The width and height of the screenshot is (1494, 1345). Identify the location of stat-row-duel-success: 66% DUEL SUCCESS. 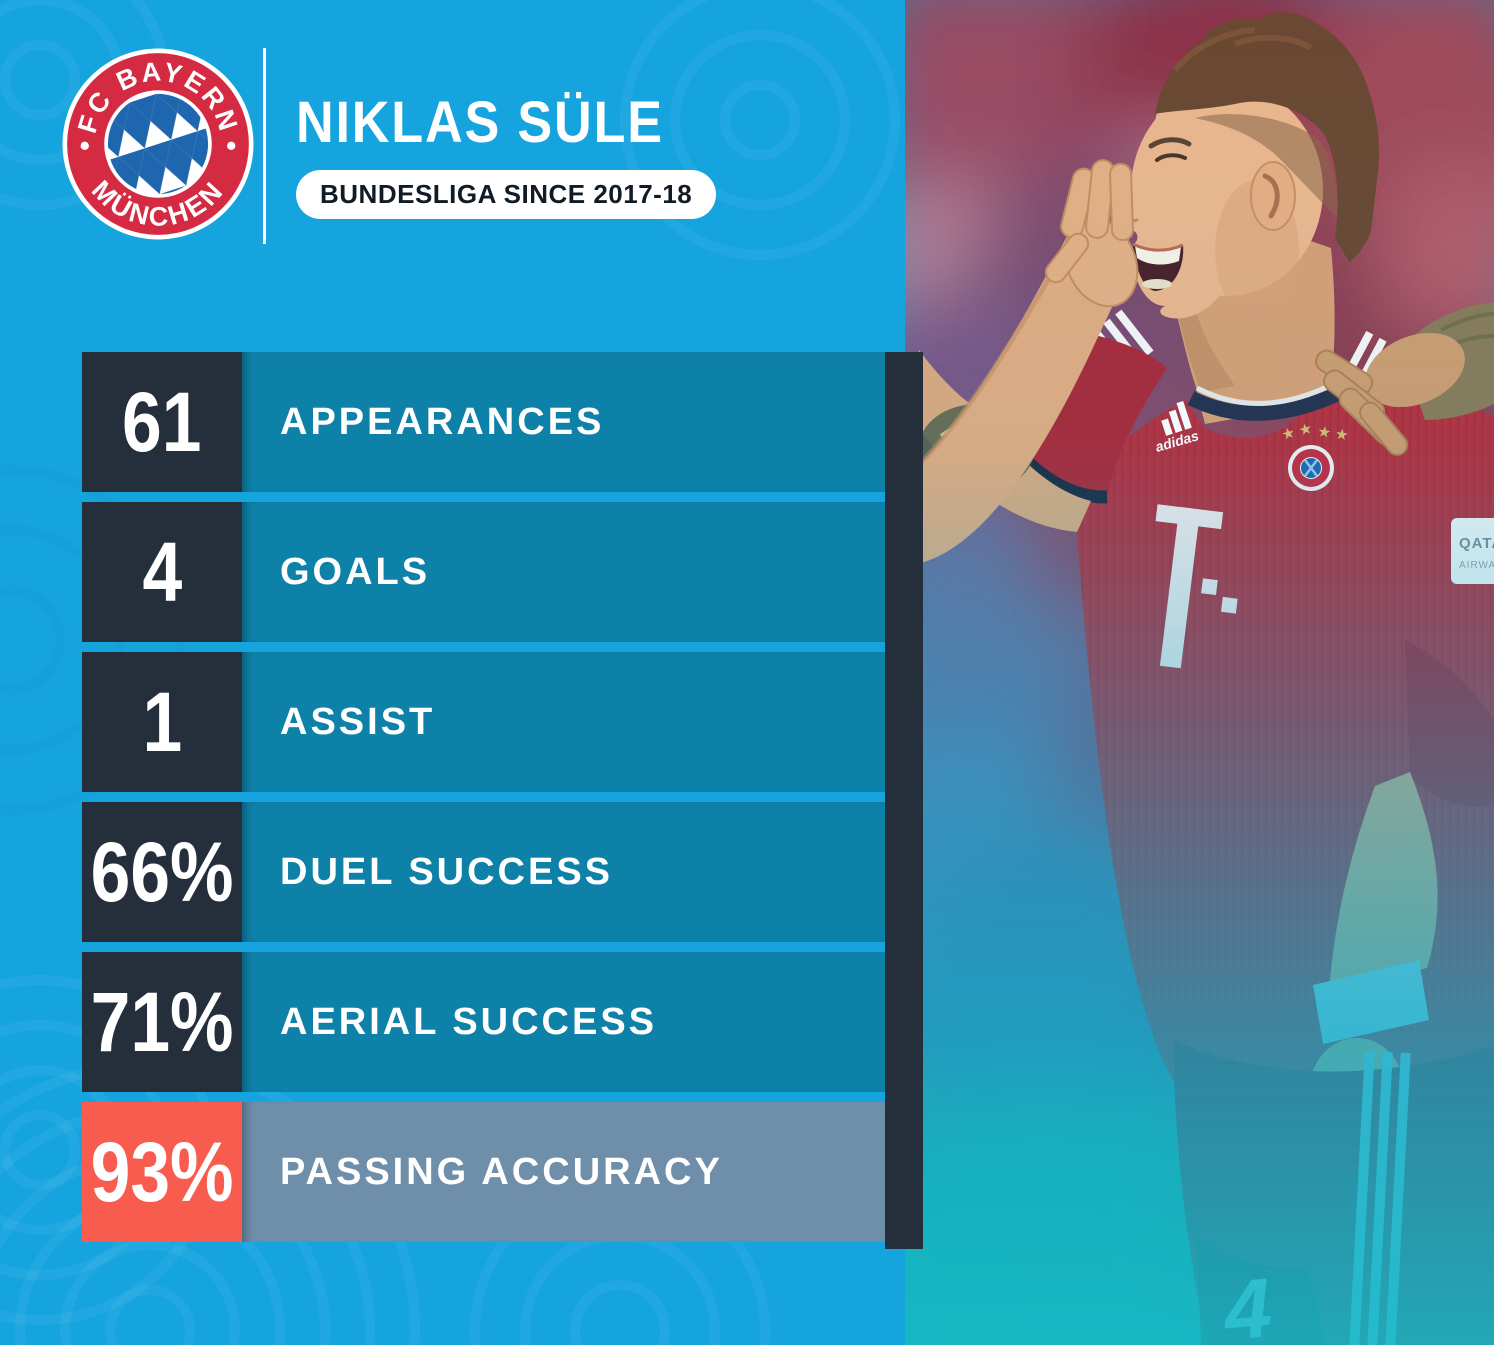
(483, 872).